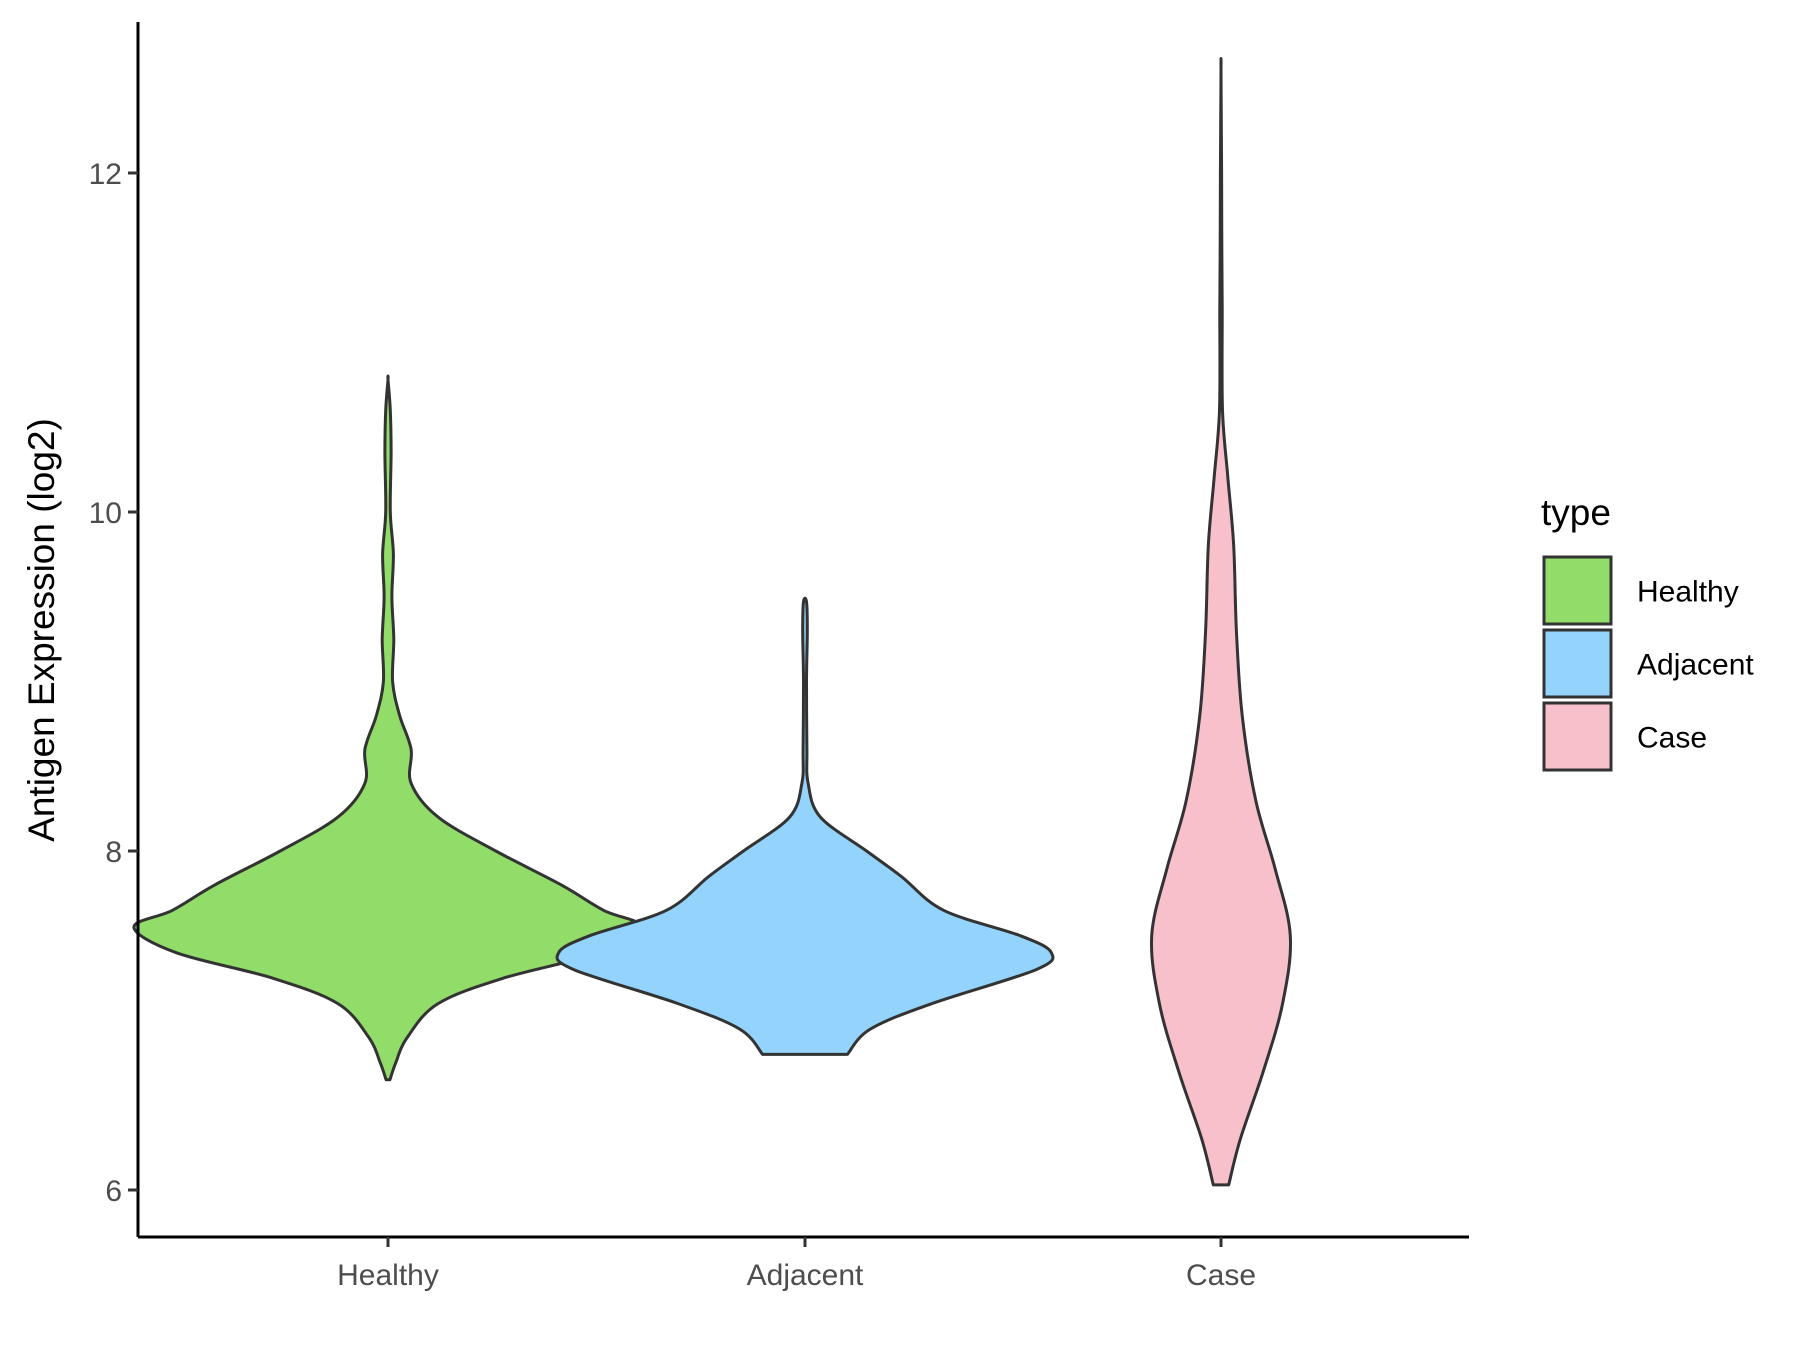  Describe the element at coordinates (41, 630) in the screenshot. I see `y-axis-title: Antigen Expression (log2)` at that location.